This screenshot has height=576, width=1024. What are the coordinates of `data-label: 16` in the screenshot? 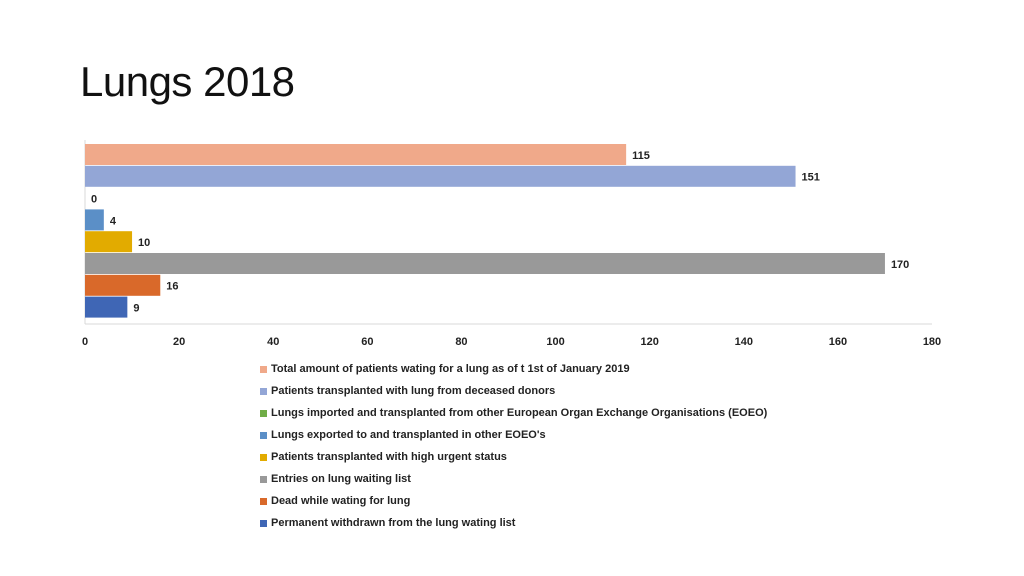 It's located at (172, 287).